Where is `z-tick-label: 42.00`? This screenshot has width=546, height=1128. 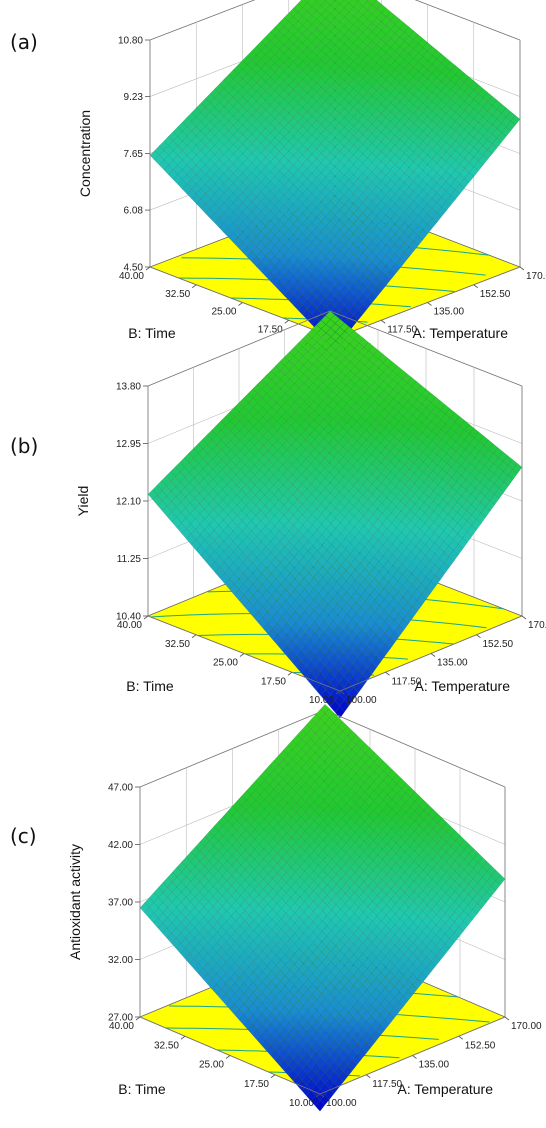 z-tick-label: 42.00 is located at coordinates (120, 845).